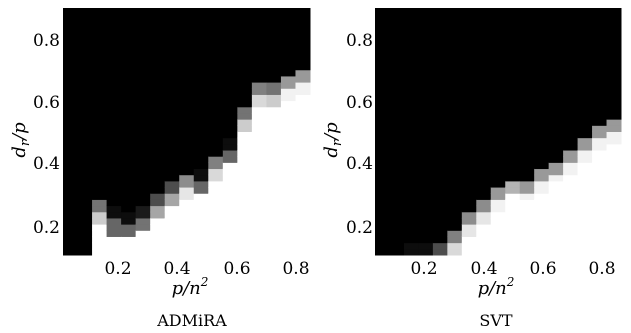 The image size is (631, 333). Describe the element at coordinates (236, 269) in the screenshot. I see `x-tick-label: 0.6` at that location.